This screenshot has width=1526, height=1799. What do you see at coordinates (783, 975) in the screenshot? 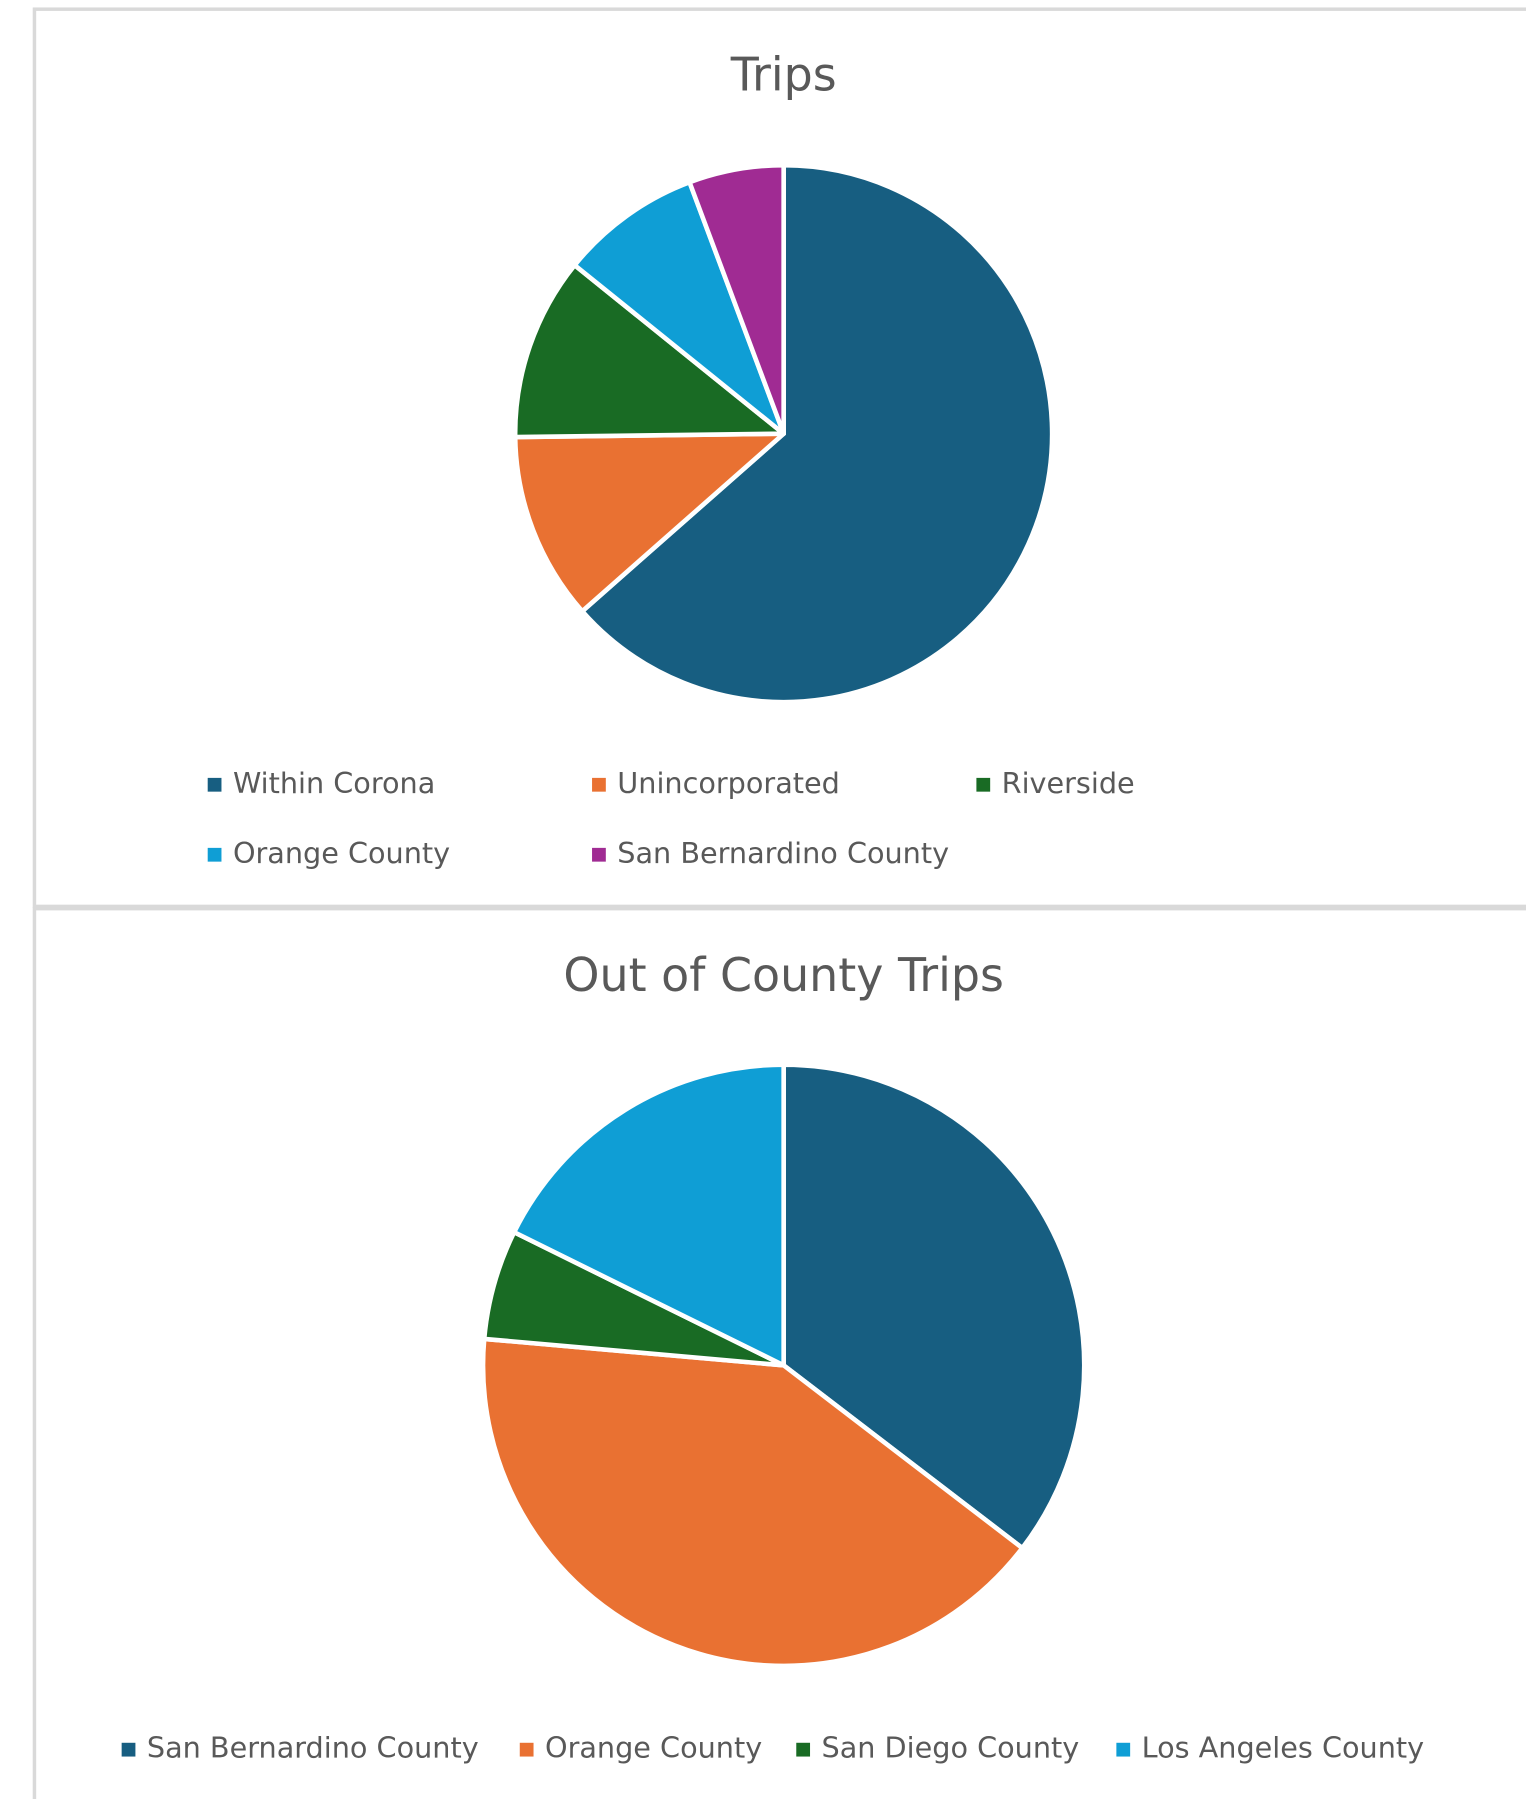
I see `chart-title: Out of County Trips` at bounding box center [783, 975].